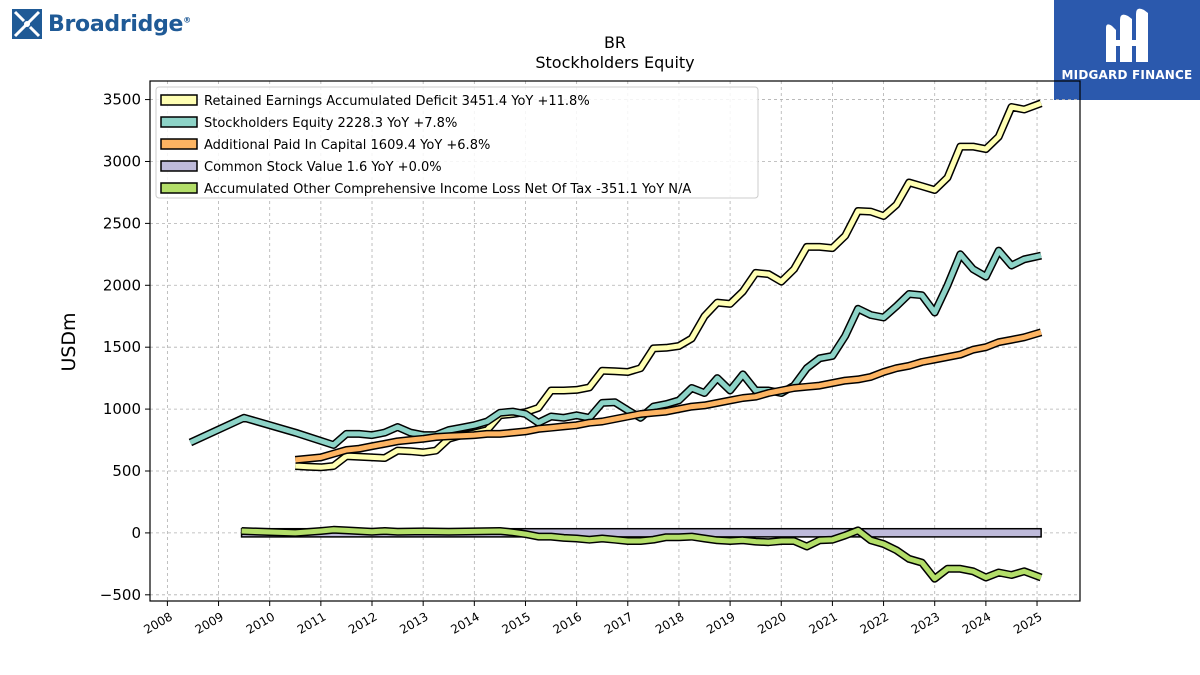  What do you see at coordinates (126, 471) in the screenshot?
I see `y-tick-label: 500` at bounding box center [126, 471].